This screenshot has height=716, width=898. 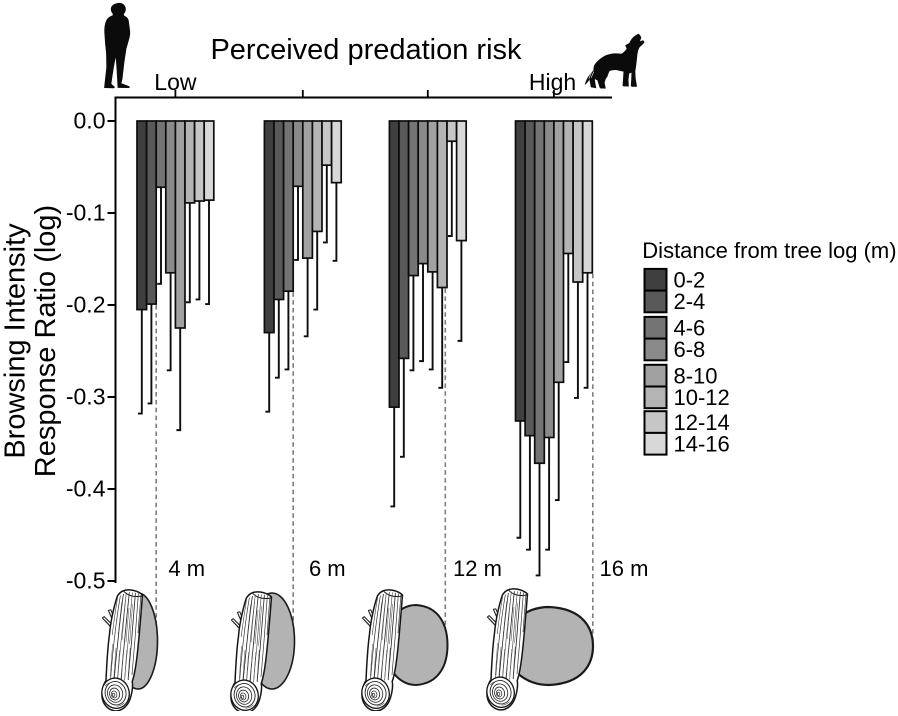 I want to click on bar-group-16m, so click(x=554, y=348).